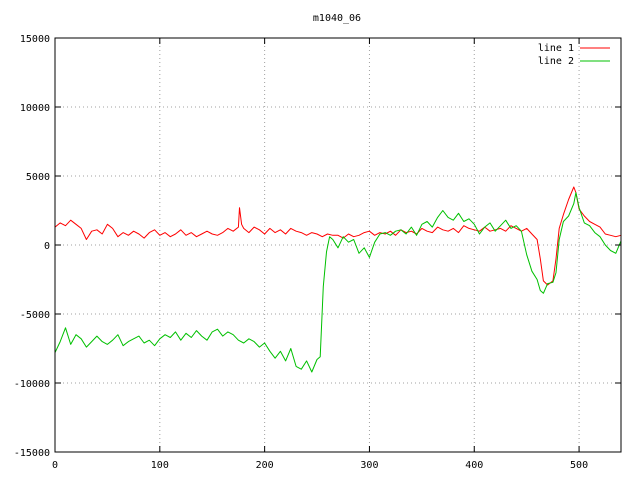 The width and height of the screenshot is (640, 480). What do you see at coordinates (369, 465) in the screenshot?
I see `x-tick-label: 300` at bounding box center [369, 465].